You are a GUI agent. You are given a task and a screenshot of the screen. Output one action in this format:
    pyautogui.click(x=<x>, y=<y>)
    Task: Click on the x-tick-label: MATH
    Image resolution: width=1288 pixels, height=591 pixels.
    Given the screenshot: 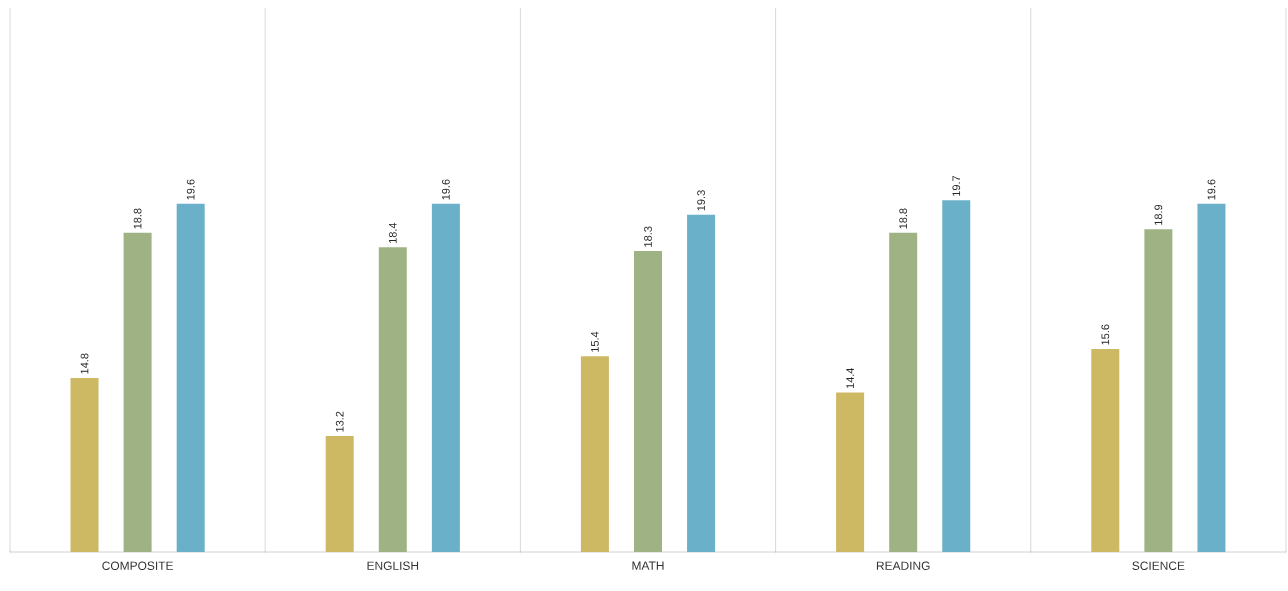 What is the action you would take?
    pyautogui.click(x=648, y=565)
    